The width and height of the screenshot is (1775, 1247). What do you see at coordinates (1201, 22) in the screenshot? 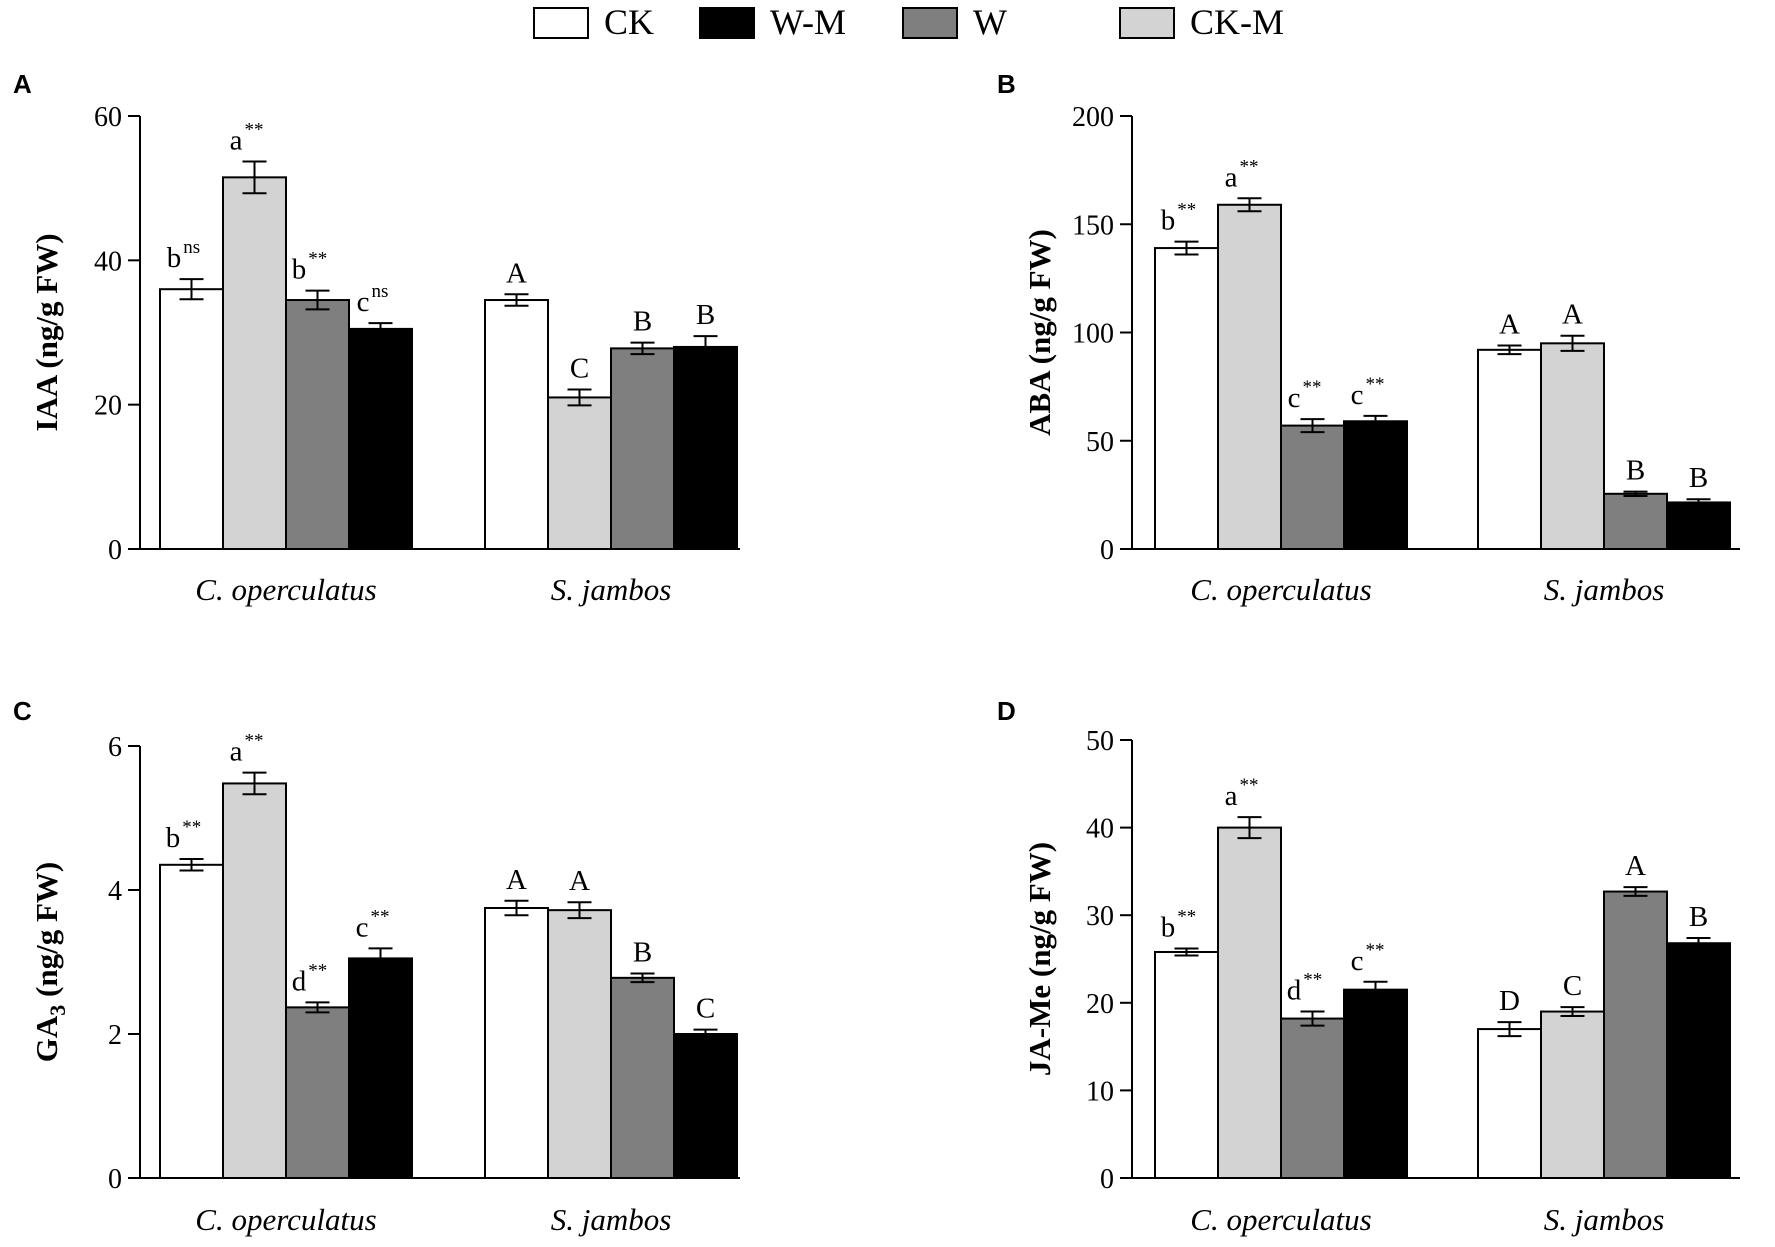
I see `legend-item-ck-m: CK-M` at bounding box center [1201, 22].